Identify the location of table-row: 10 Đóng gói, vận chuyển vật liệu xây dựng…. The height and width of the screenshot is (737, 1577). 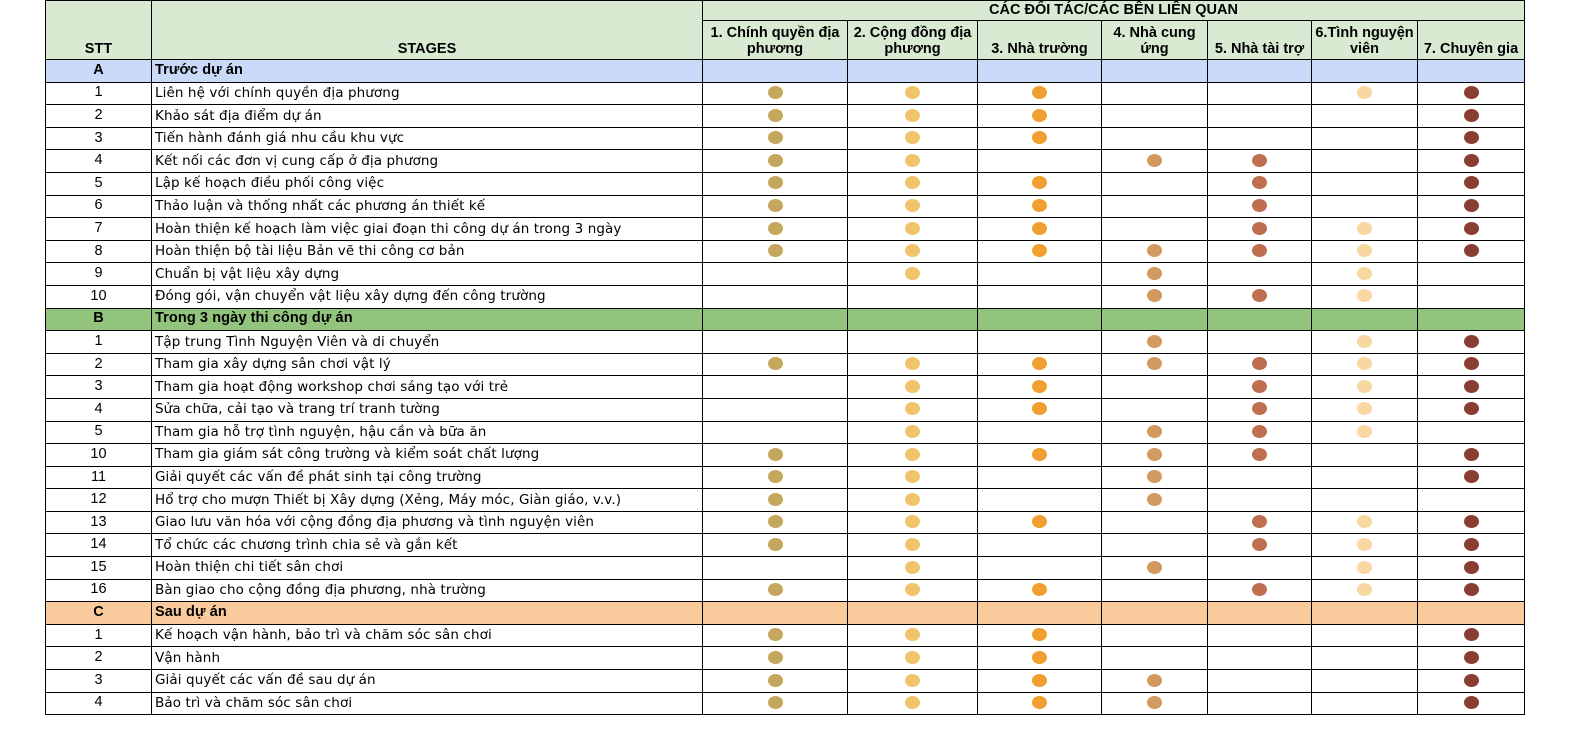
(785, 296).